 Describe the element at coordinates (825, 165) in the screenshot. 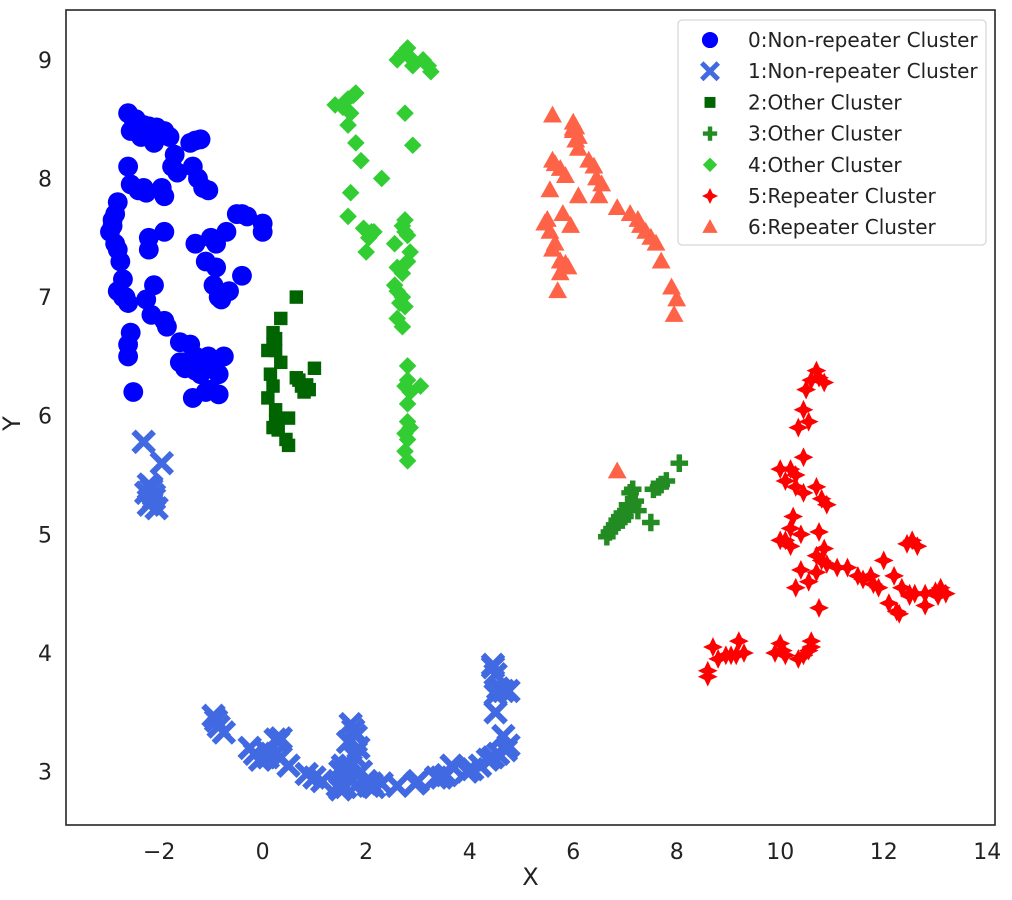

I see `legend-entry: 4:Other Cluster` at that location.